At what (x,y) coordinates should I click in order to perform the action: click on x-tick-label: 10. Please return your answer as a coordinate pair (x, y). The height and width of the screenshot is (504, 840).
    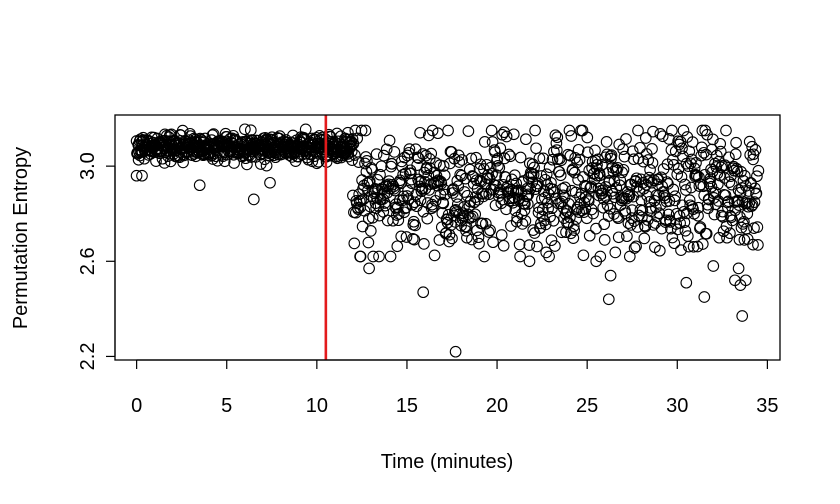
    Looking at the image, I should click on (317, 406).